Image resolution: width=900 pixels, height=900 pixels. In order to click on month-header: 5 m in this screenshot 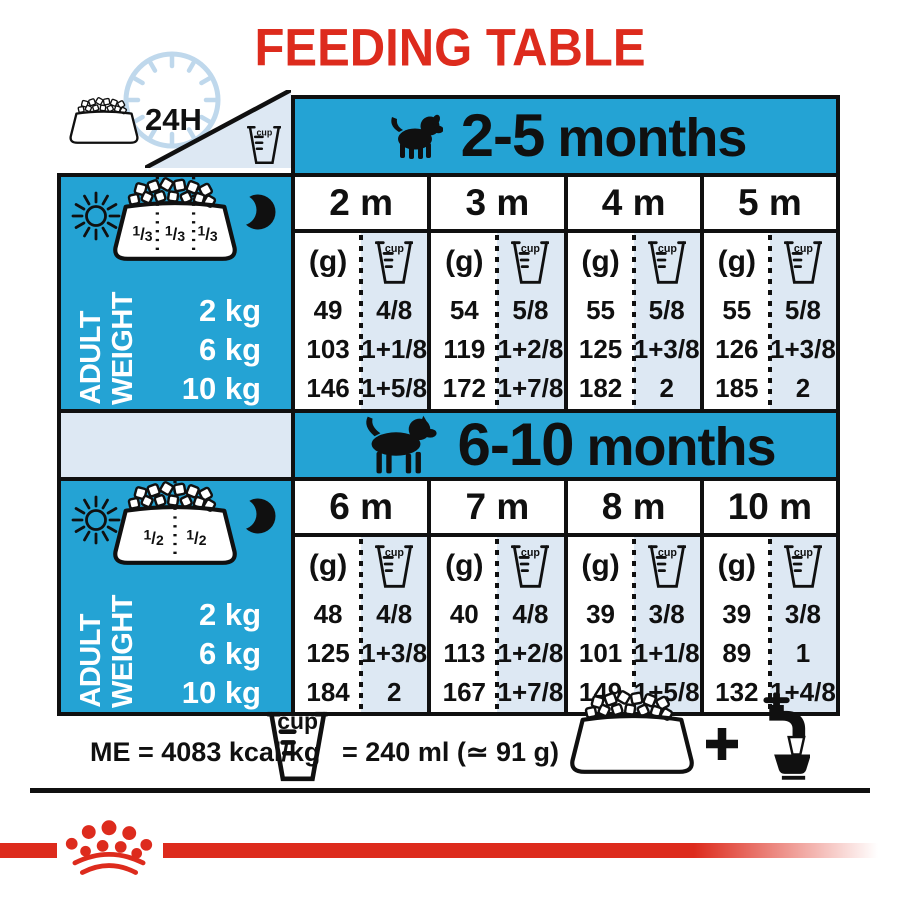, I will do `click(769, 205)`.